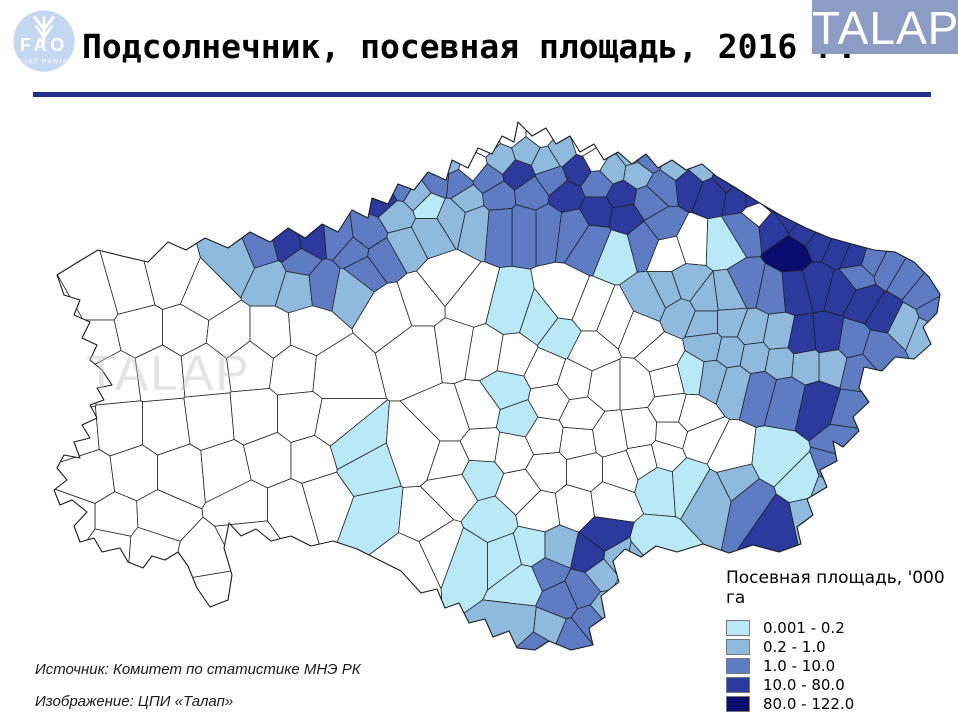  Describe the element at coordinates (44, 45) in the screenshot. I see `fao-letters: FAO` at that location.